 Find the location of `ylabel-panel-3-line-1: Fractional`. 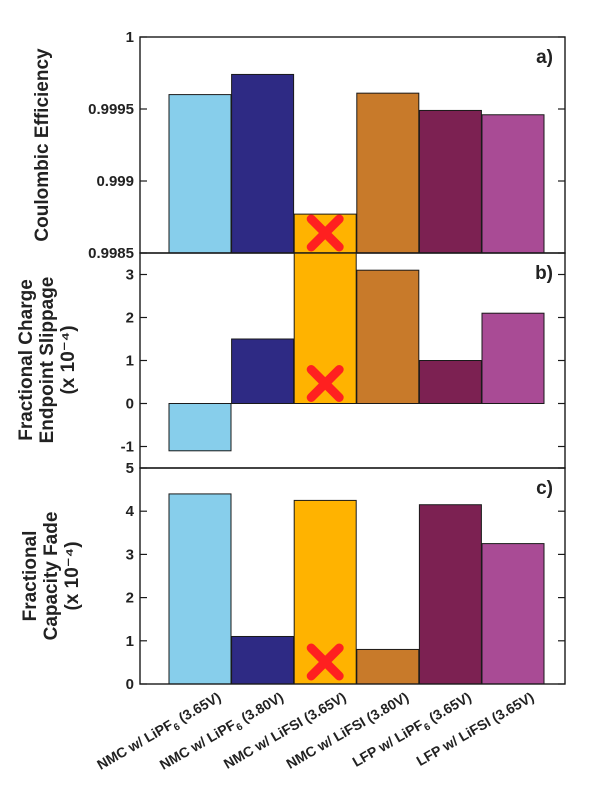

ylabel-panel-3-line-1: Fractional is located at coordinates (30, 576).